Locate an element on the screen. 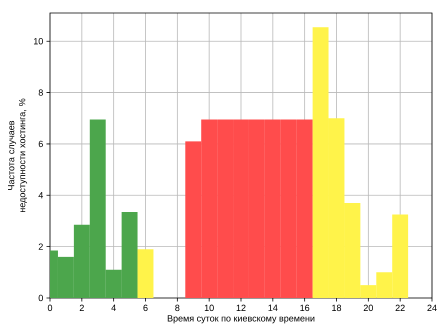 This screenshot has height=336, width=448. x-tick-label: 24 is located at coordinates (432, 307).